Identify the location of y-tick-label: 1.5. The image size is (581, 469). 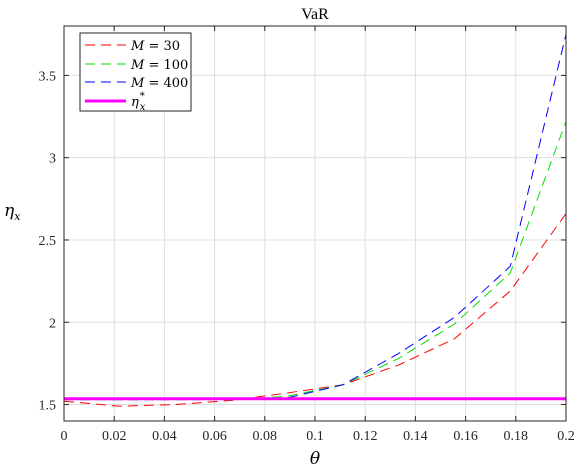
(48, 406).